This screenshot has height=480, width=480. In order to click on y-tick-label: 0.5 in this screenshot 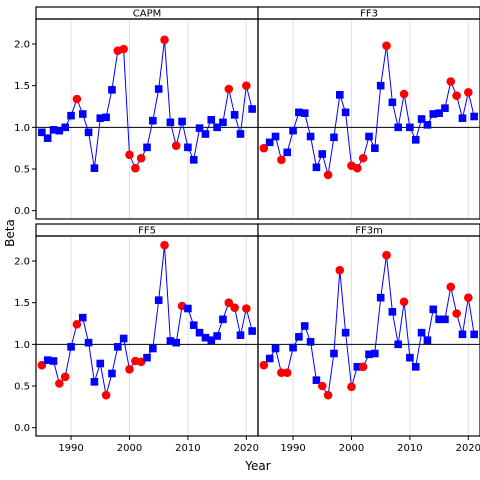, I will do `click(22, 387)`.